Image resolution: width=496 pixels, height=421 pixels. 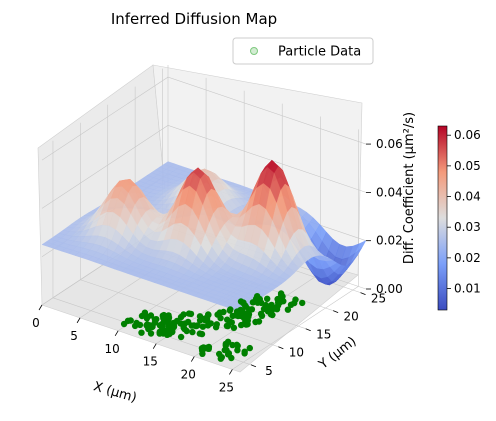 What do you see at coordinates (389, 192) in the screenshot?
I see `z-tick-label: 0.04` at bounding box center [389, 192].